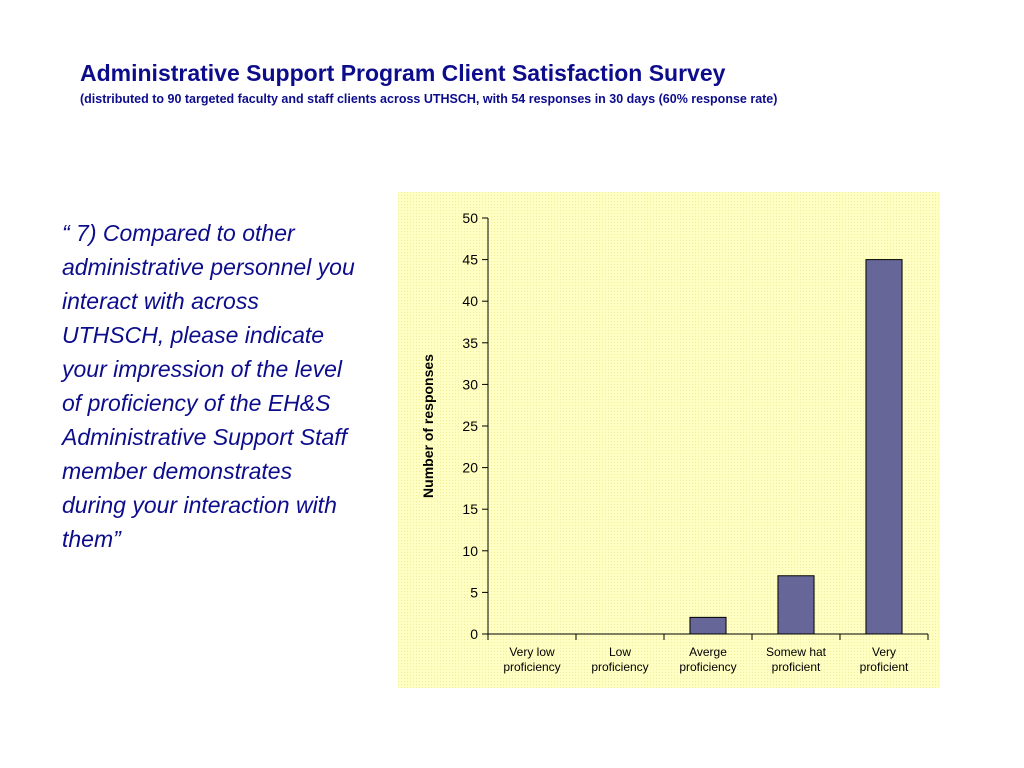 The image size is (1024, 768). I want to click on y-tick-label: 30, so click(470, 384).